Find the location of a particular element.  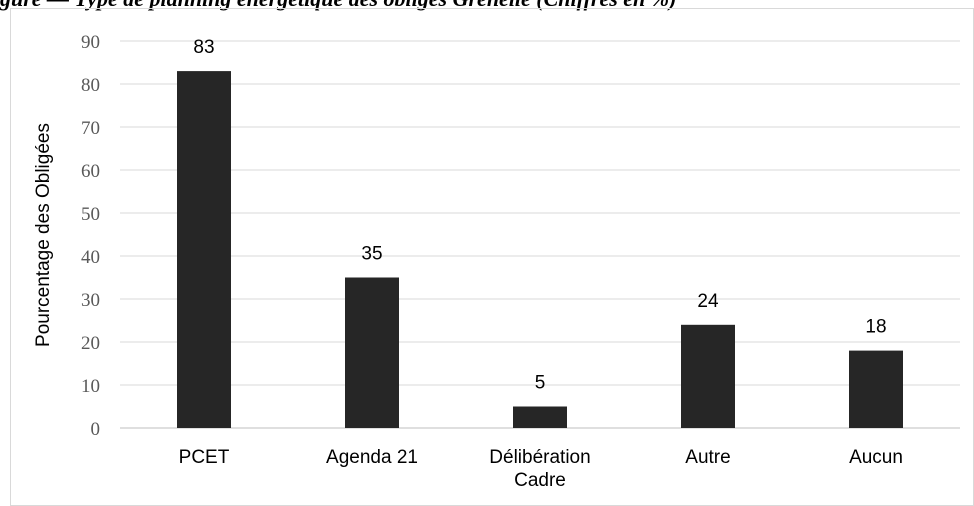

y-tick-label: 10 is located at coordinates (90, 386).